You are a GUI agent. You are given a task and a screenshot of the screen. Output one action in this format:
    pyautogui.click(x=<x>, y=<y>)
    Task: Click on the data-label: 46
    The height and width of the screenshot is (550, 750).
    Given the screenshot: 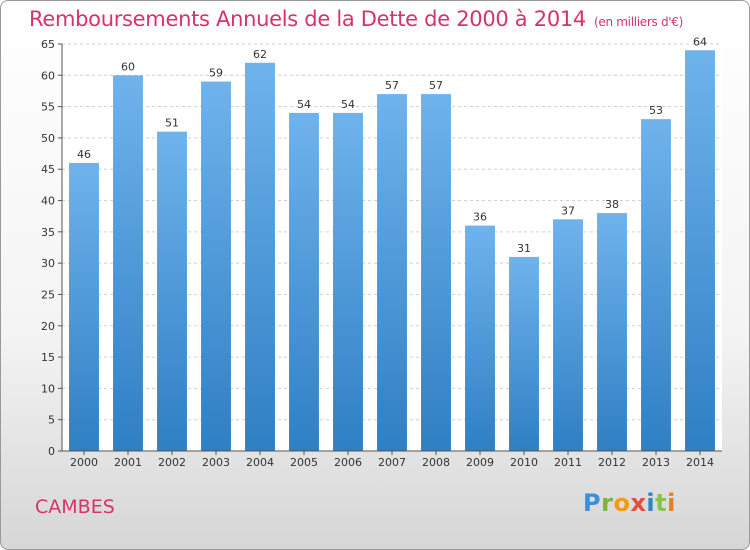 What is the action you would take?
    pyautogui.click(x=84, y=154)
    